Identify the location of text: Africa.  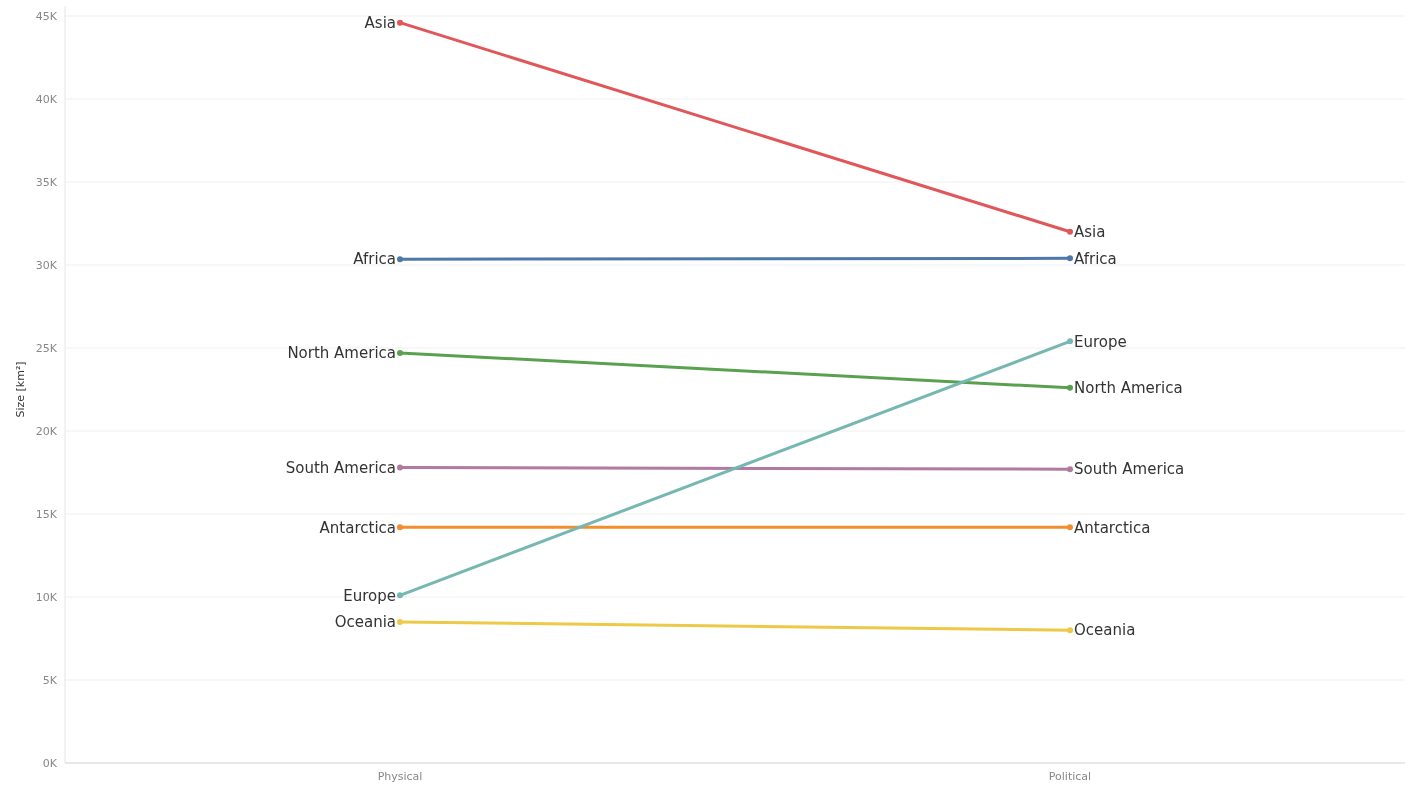
(374, 259).